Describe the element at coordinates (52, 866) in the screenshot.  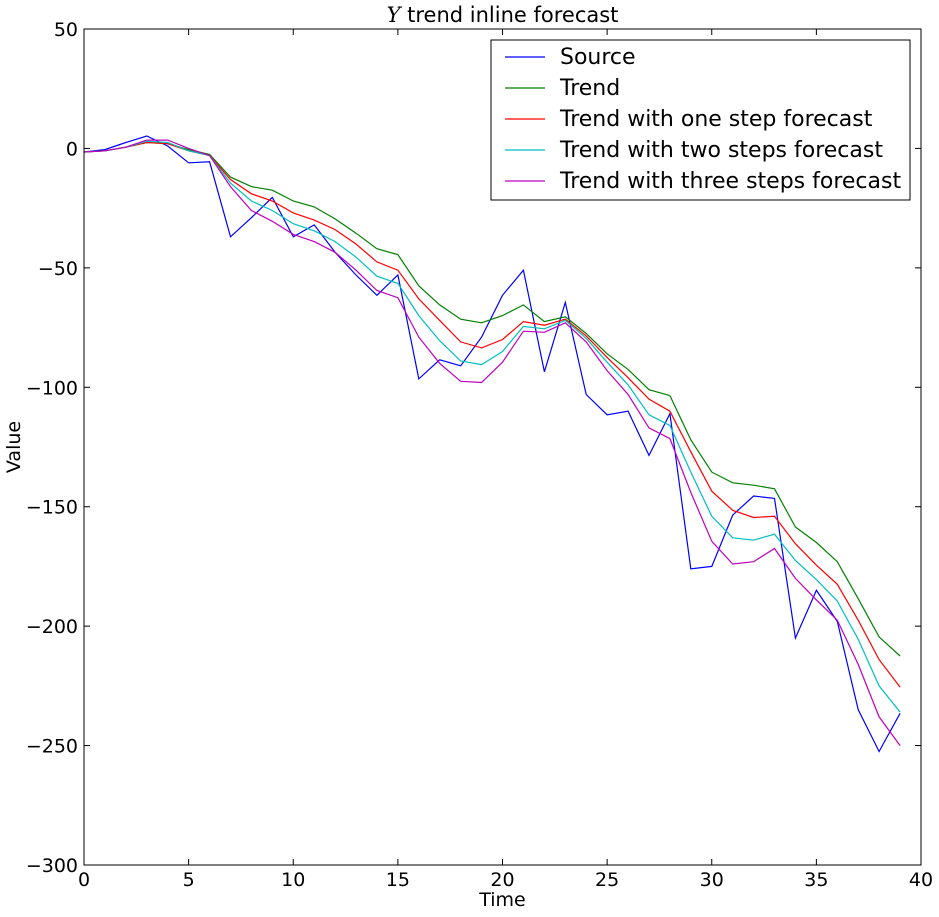
I see `y-tick-label: −300` at that location.